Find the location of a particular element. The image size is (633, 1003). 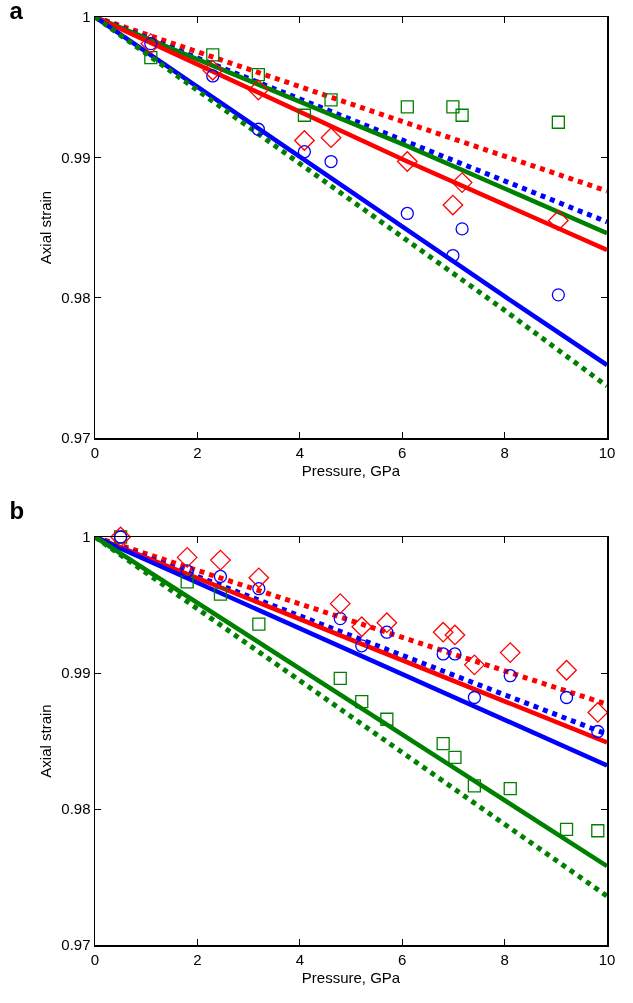

chart-title: b is located at coordinates (17, 510).